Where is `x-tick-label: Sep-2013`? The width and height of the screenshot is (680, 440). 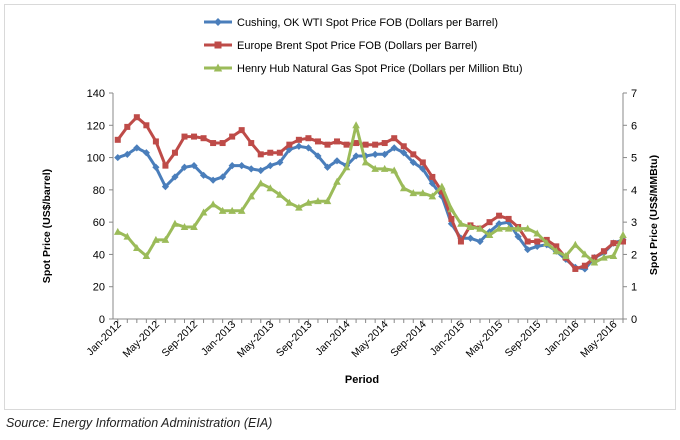
x-tick-label: Sep-2013 is located at coordinates (294, 339).